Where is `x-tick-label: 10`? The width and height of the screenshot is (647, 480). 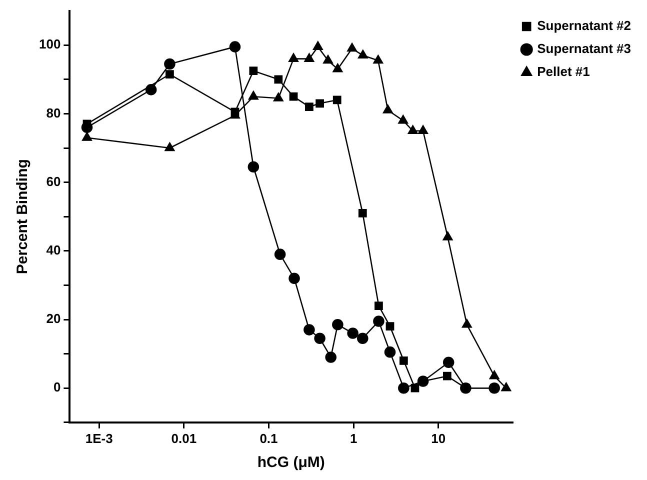
x-tick-label: 10 is located at coordinates (438, 438).